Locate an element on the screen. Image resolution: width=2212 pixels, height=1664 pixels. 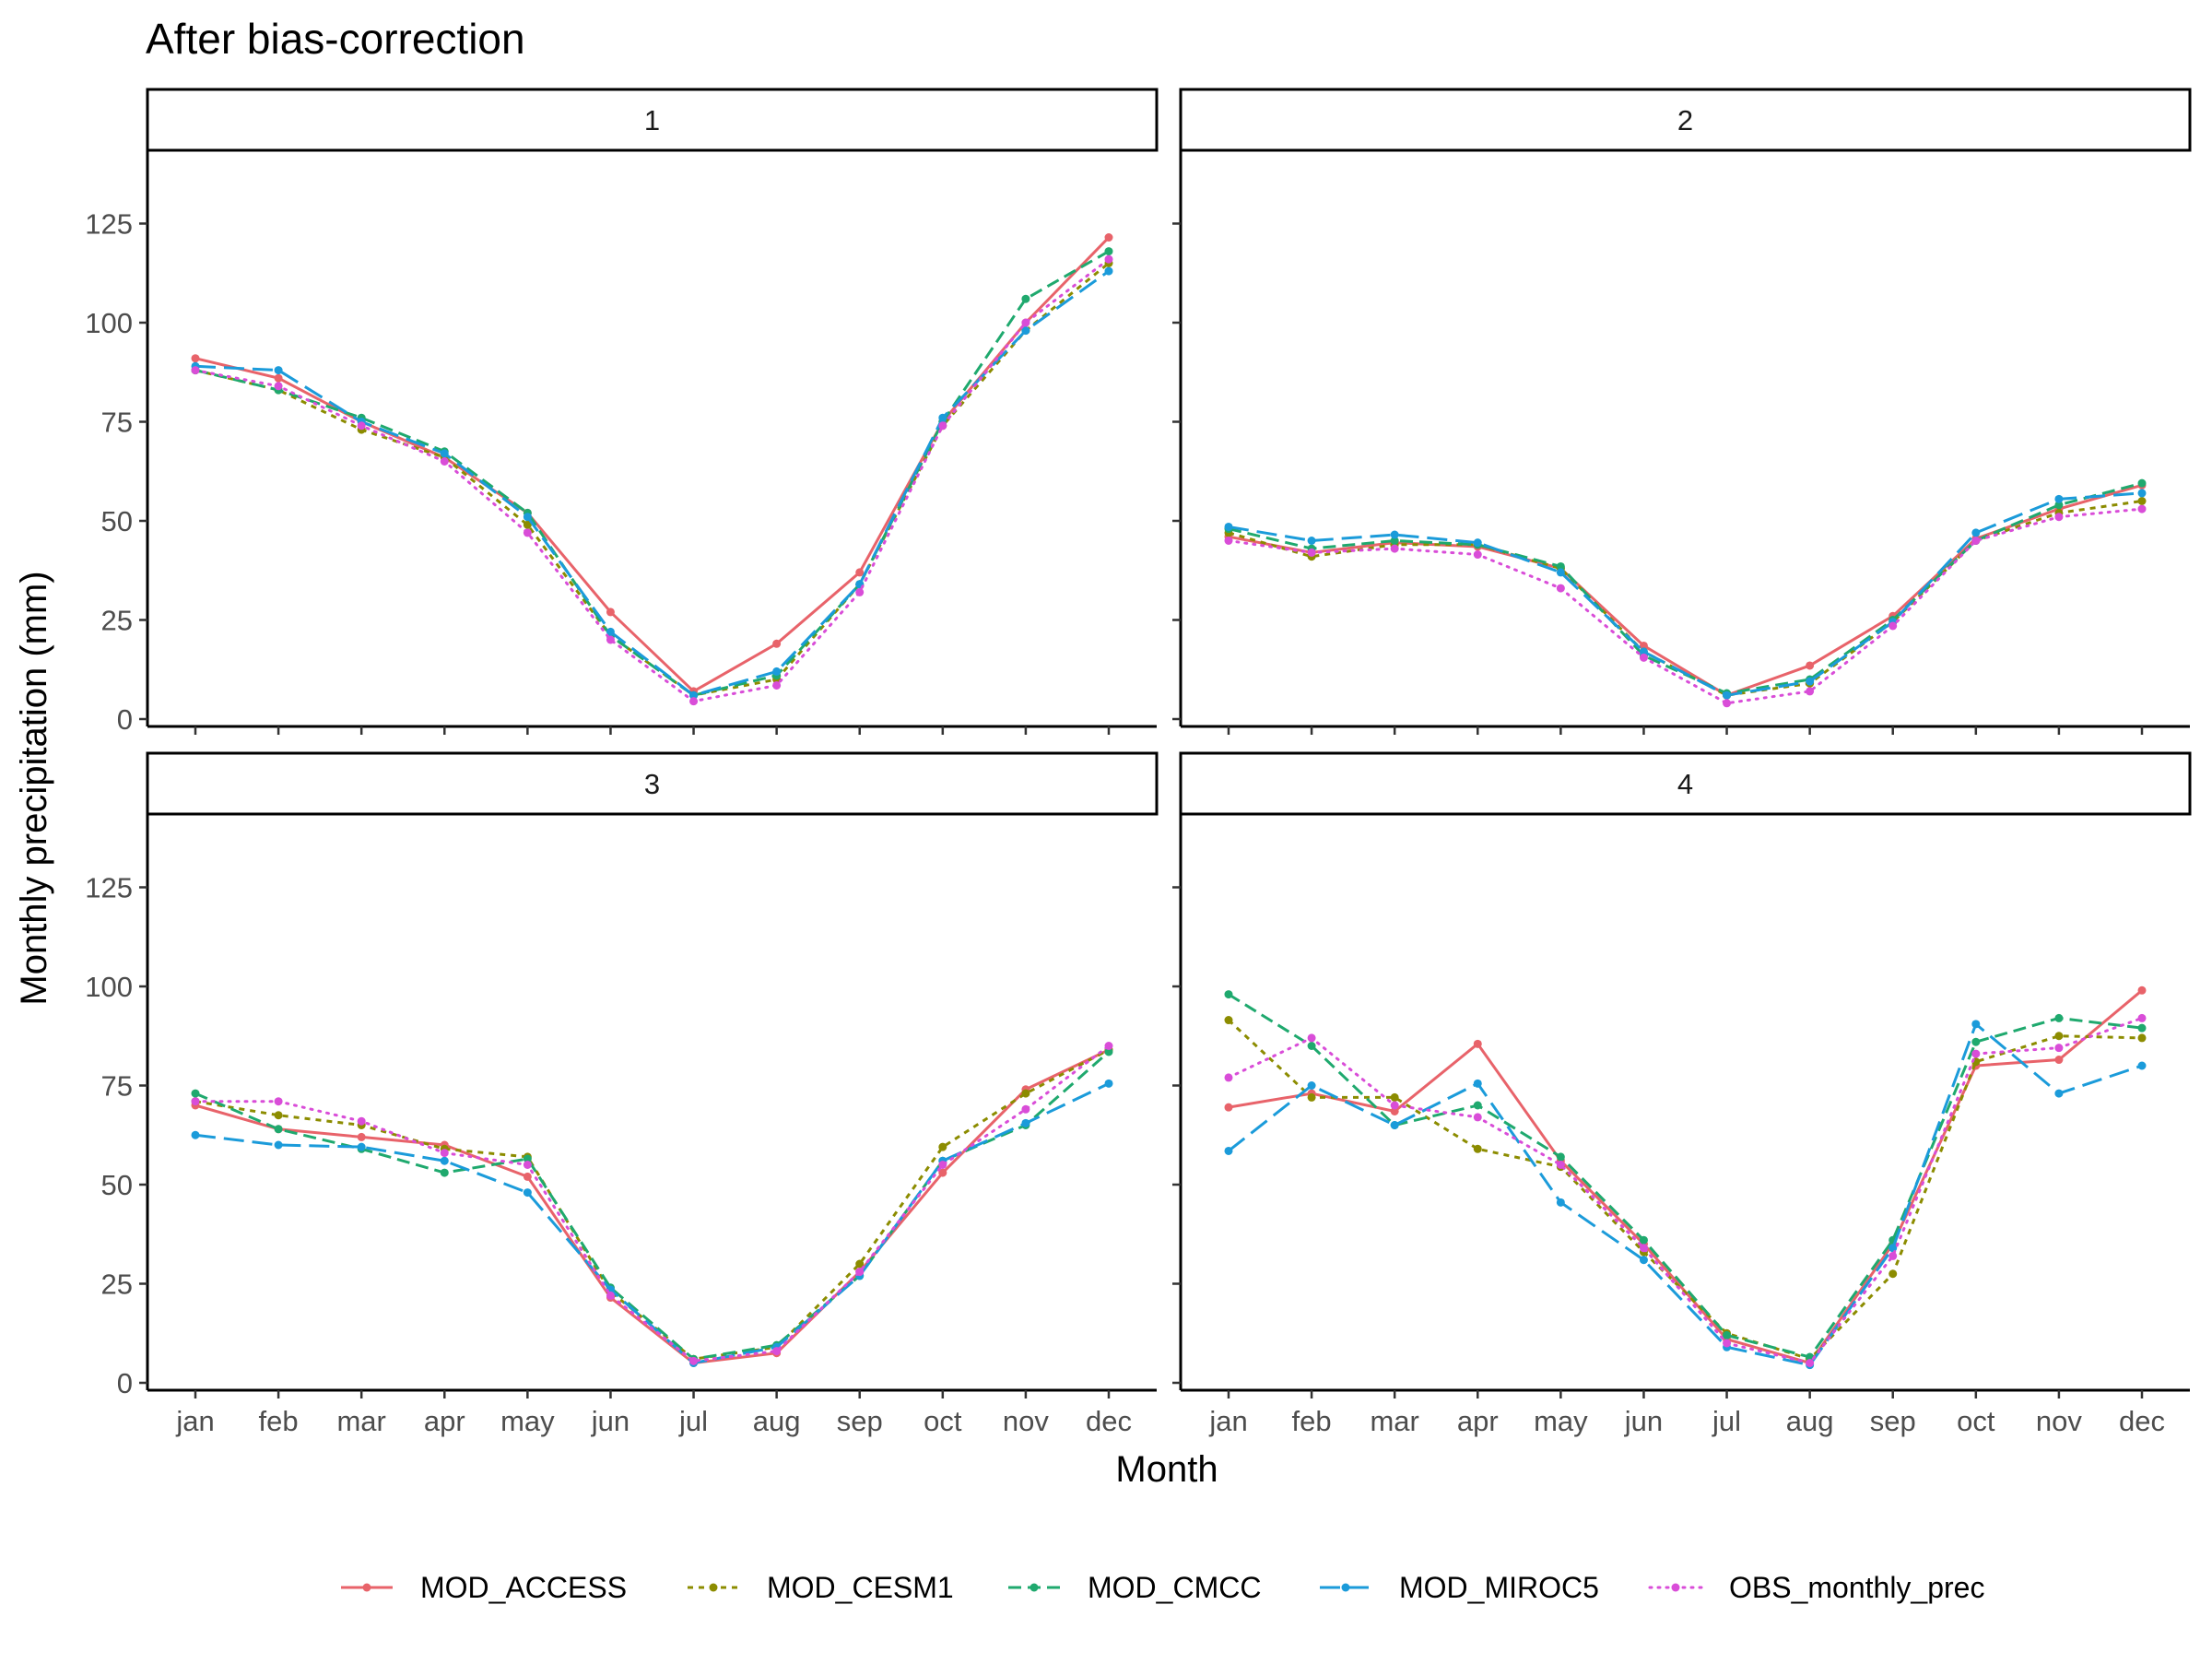
legend-item-MOD_MIROC5: MOD_MIROC5 is located at coordinates (1459, 1587).